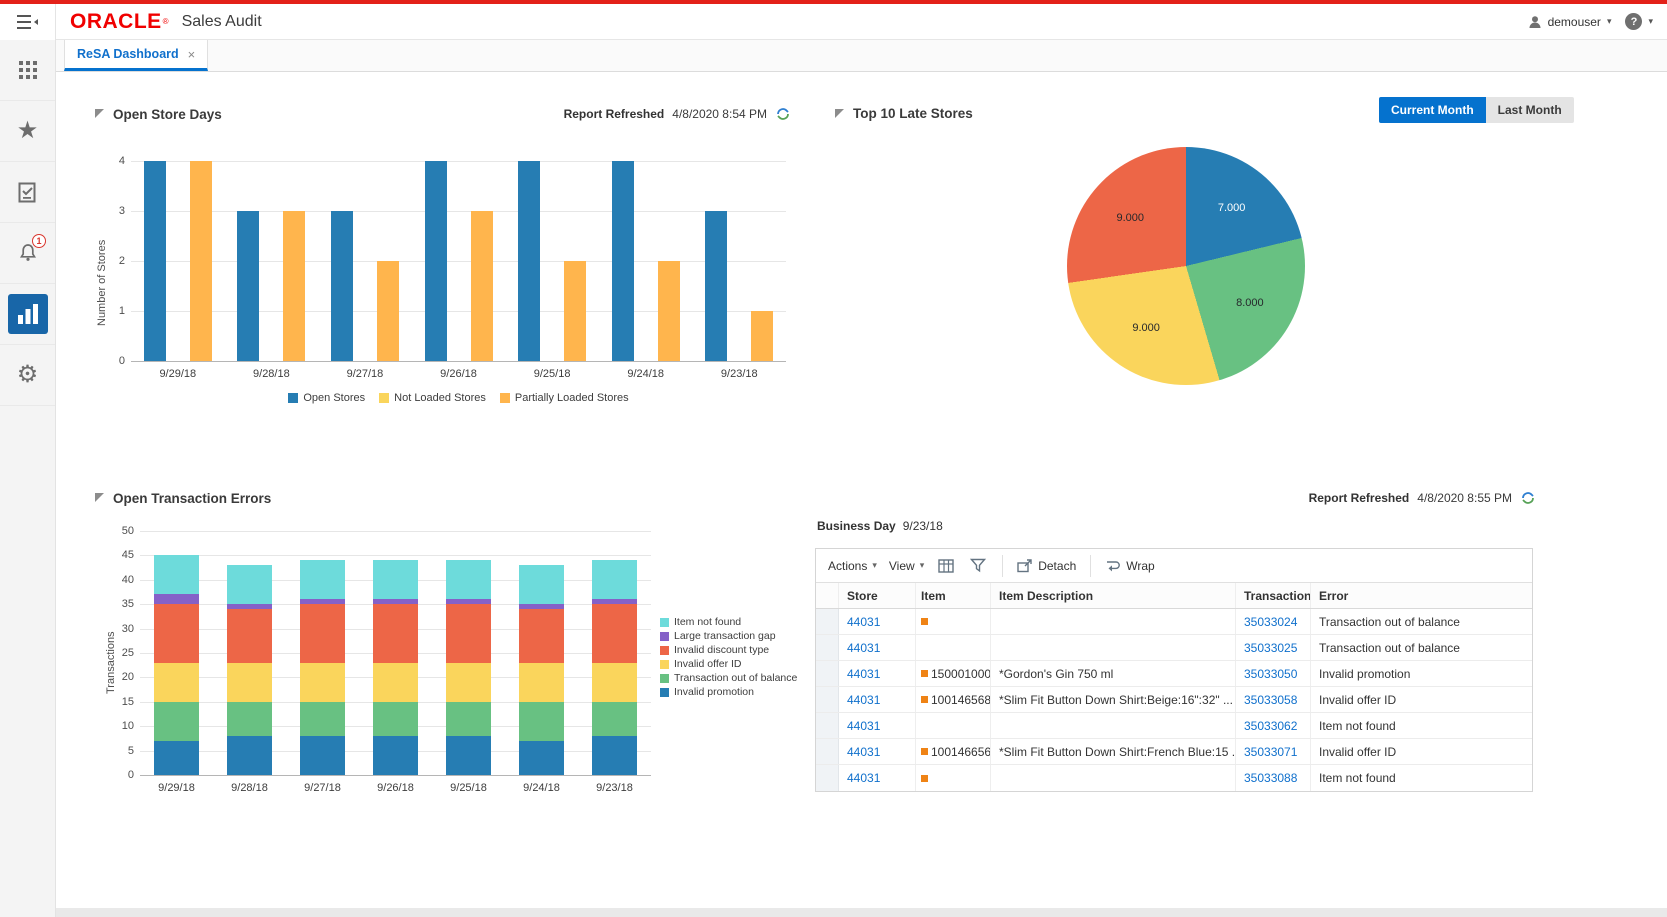  What do you see at coordinates (158, 114) in the screenshot?
I see `open-store-days-title: Open Store Days` at bounding box center [158, 114].